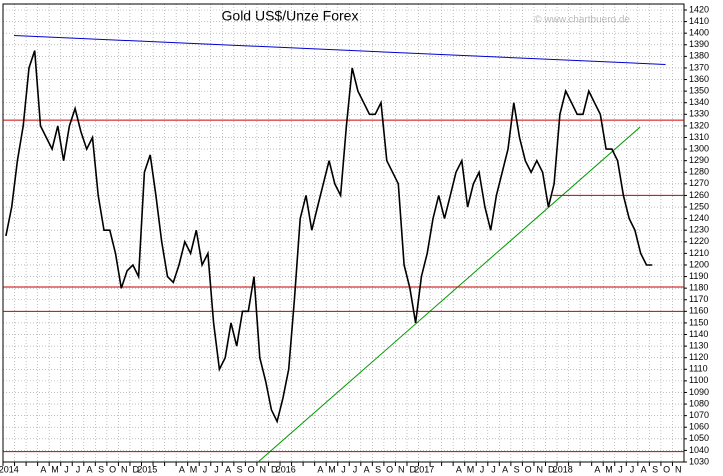 The image size is (723, 476). I want to click on y-tick-label: 1030, so click(699, 461).